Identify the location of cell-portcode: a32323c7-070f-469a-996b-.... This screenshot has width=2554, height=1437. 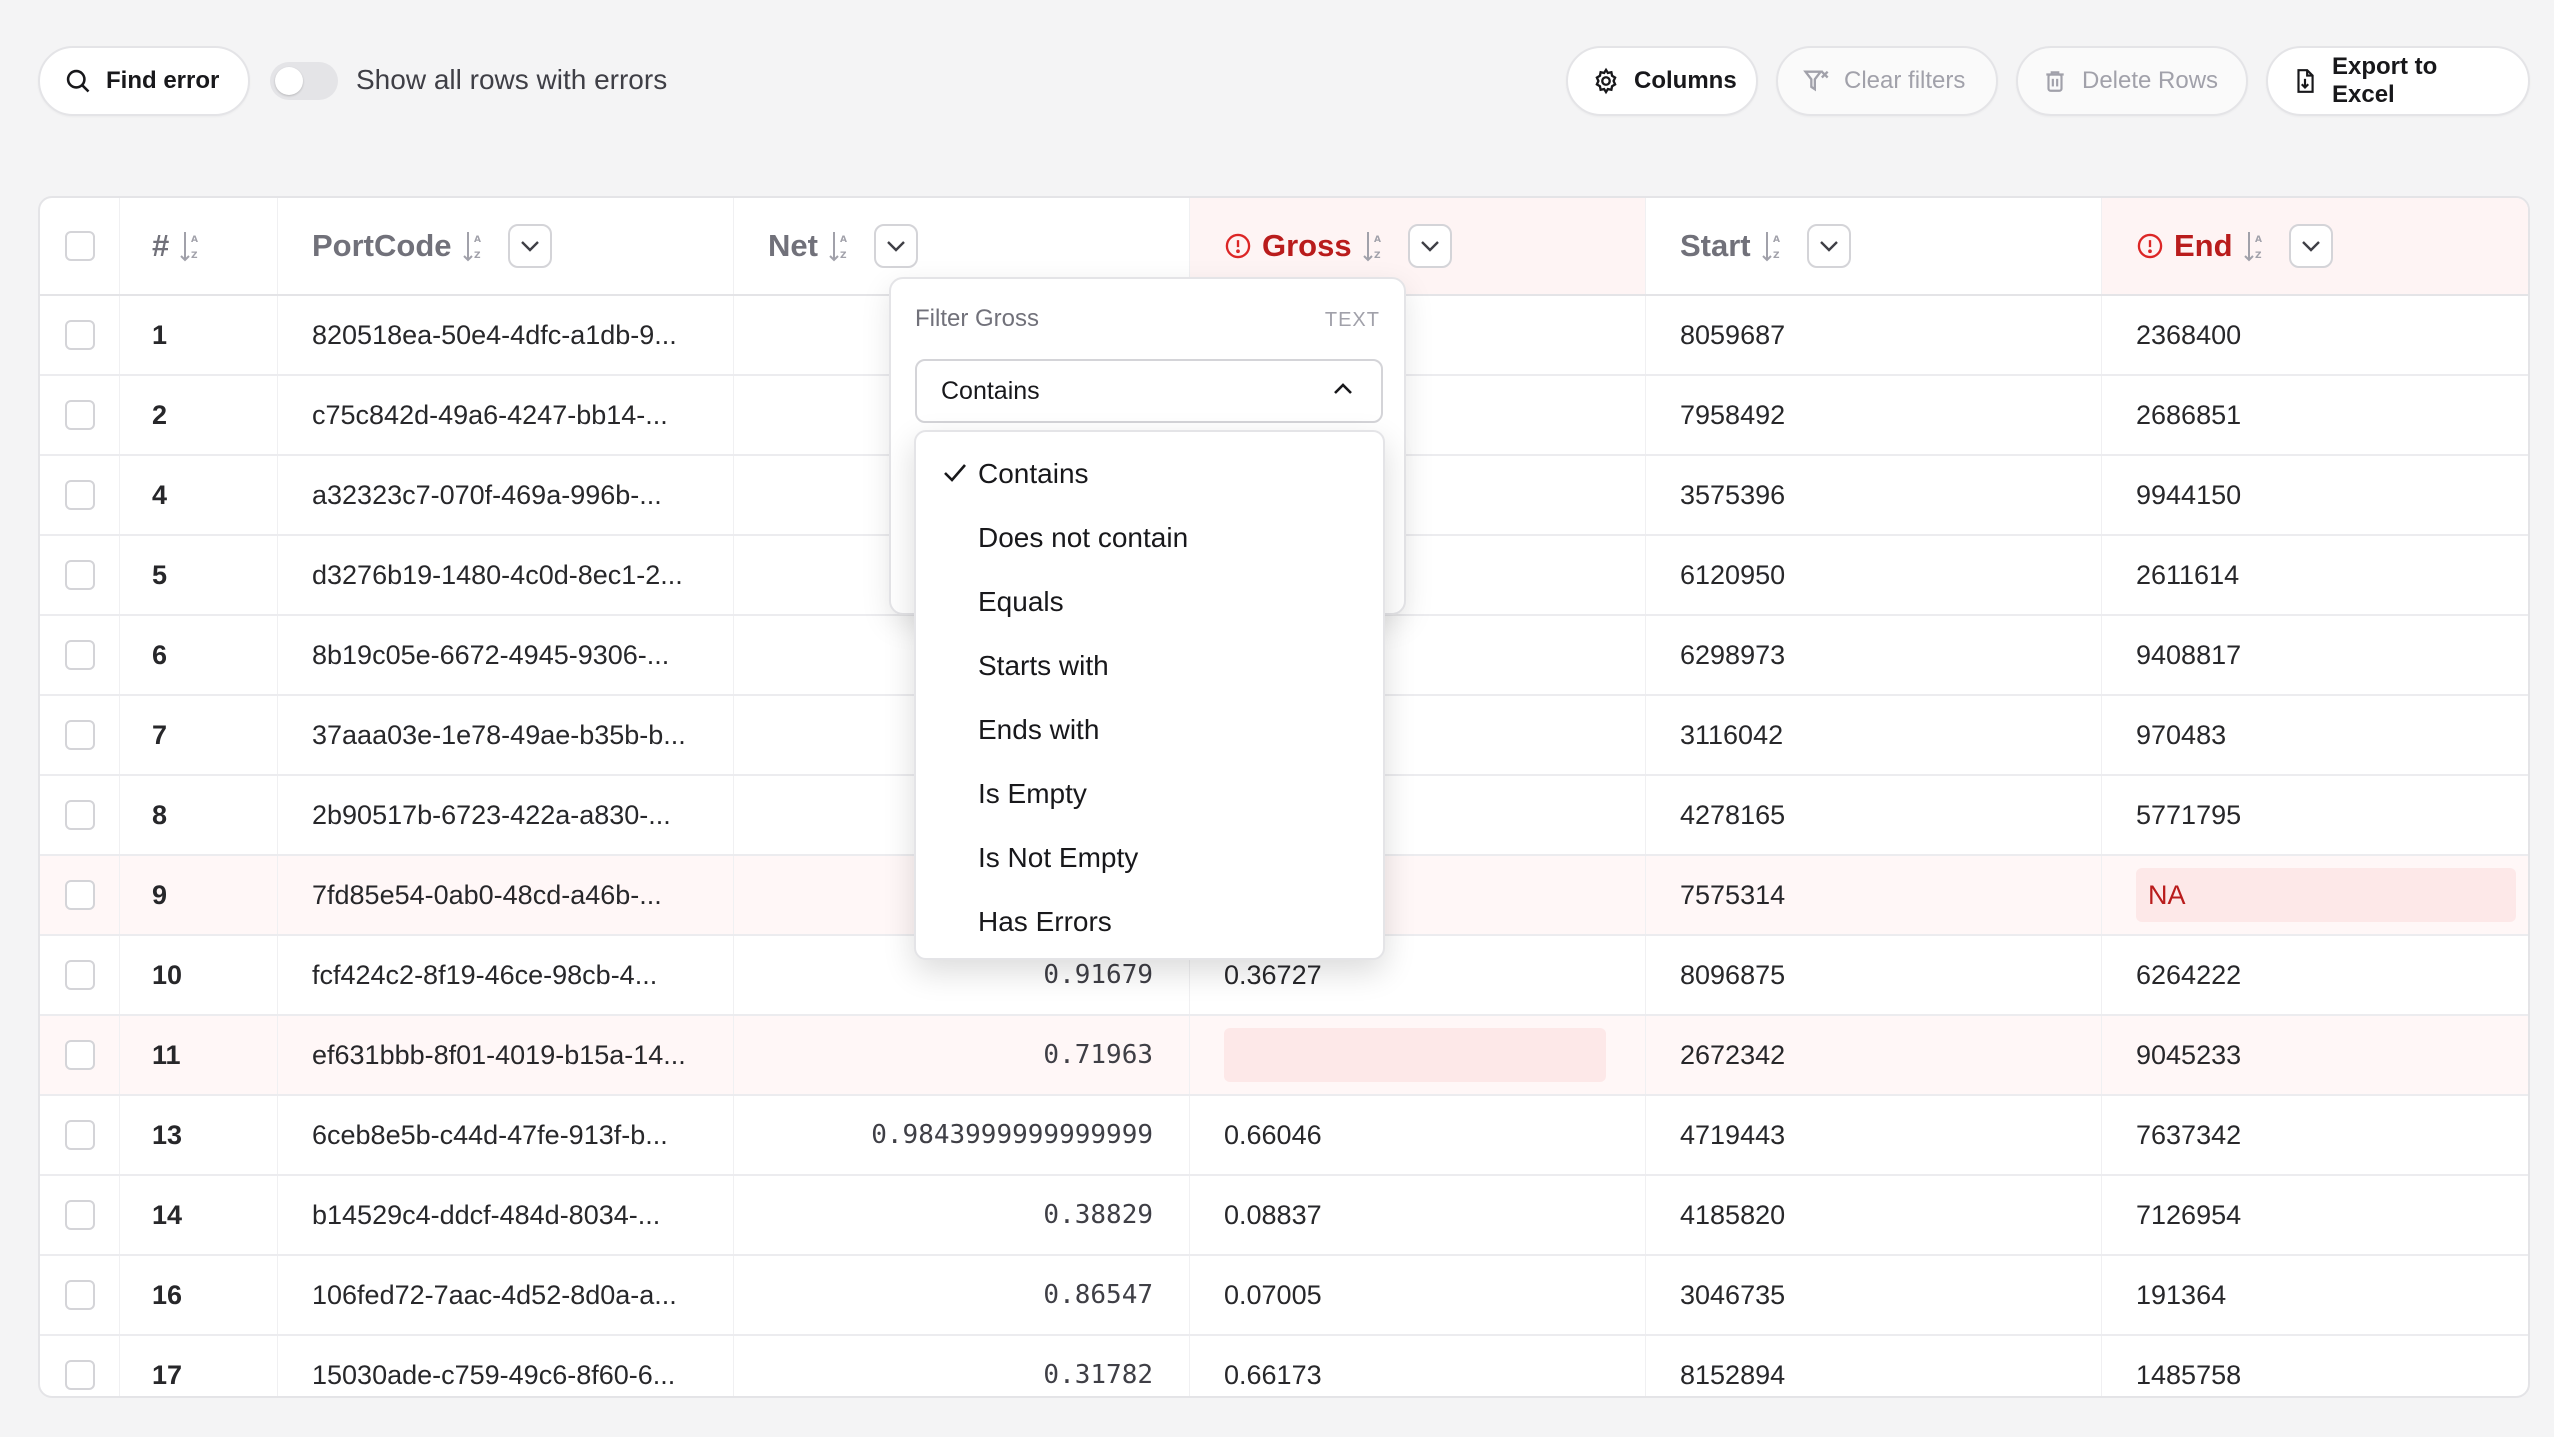
(506, 495).